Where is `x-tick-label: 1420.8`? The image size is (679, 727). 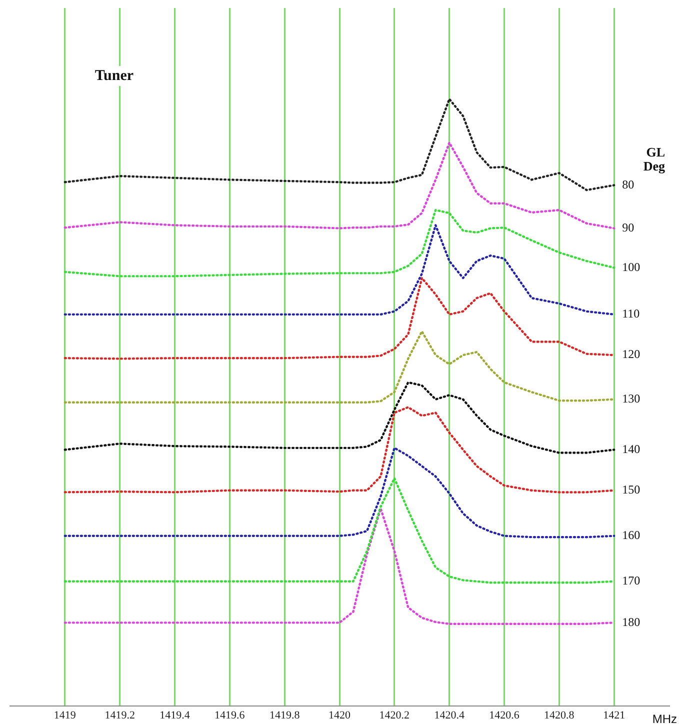
x-tick-label: 1420.8 is located at coordinates (559, 715).